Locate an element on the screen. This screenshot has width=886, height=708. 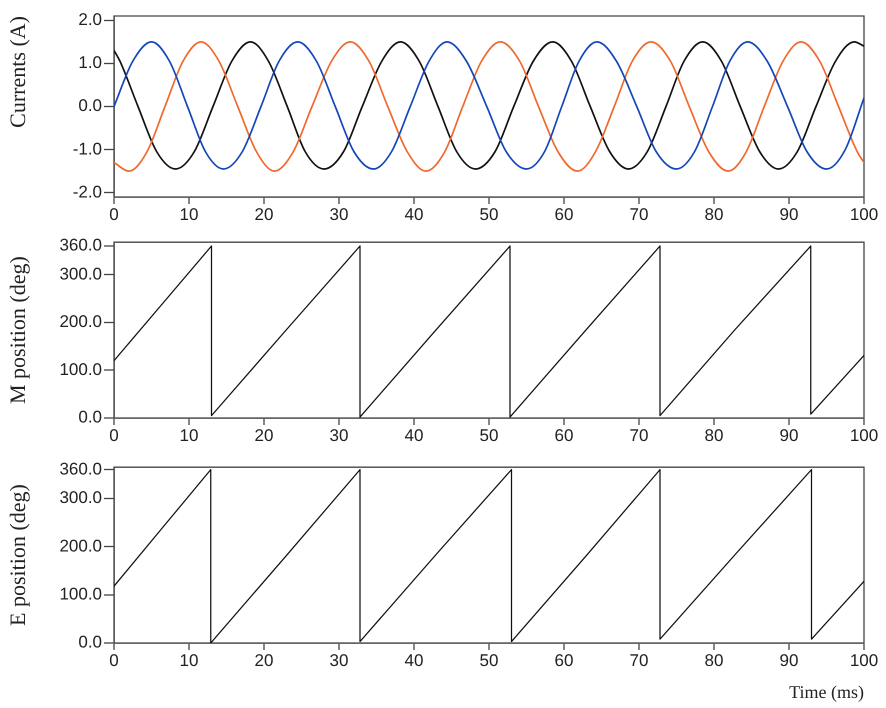
y-tick-label: 1.0 is located at coordinates (90, 62).